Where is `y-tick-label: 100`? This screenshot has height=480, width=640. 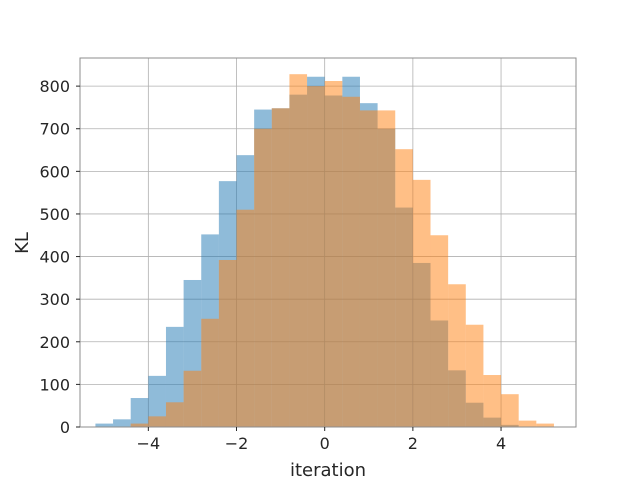
y-tick-label: 100 is located at coordinates (54, 384).